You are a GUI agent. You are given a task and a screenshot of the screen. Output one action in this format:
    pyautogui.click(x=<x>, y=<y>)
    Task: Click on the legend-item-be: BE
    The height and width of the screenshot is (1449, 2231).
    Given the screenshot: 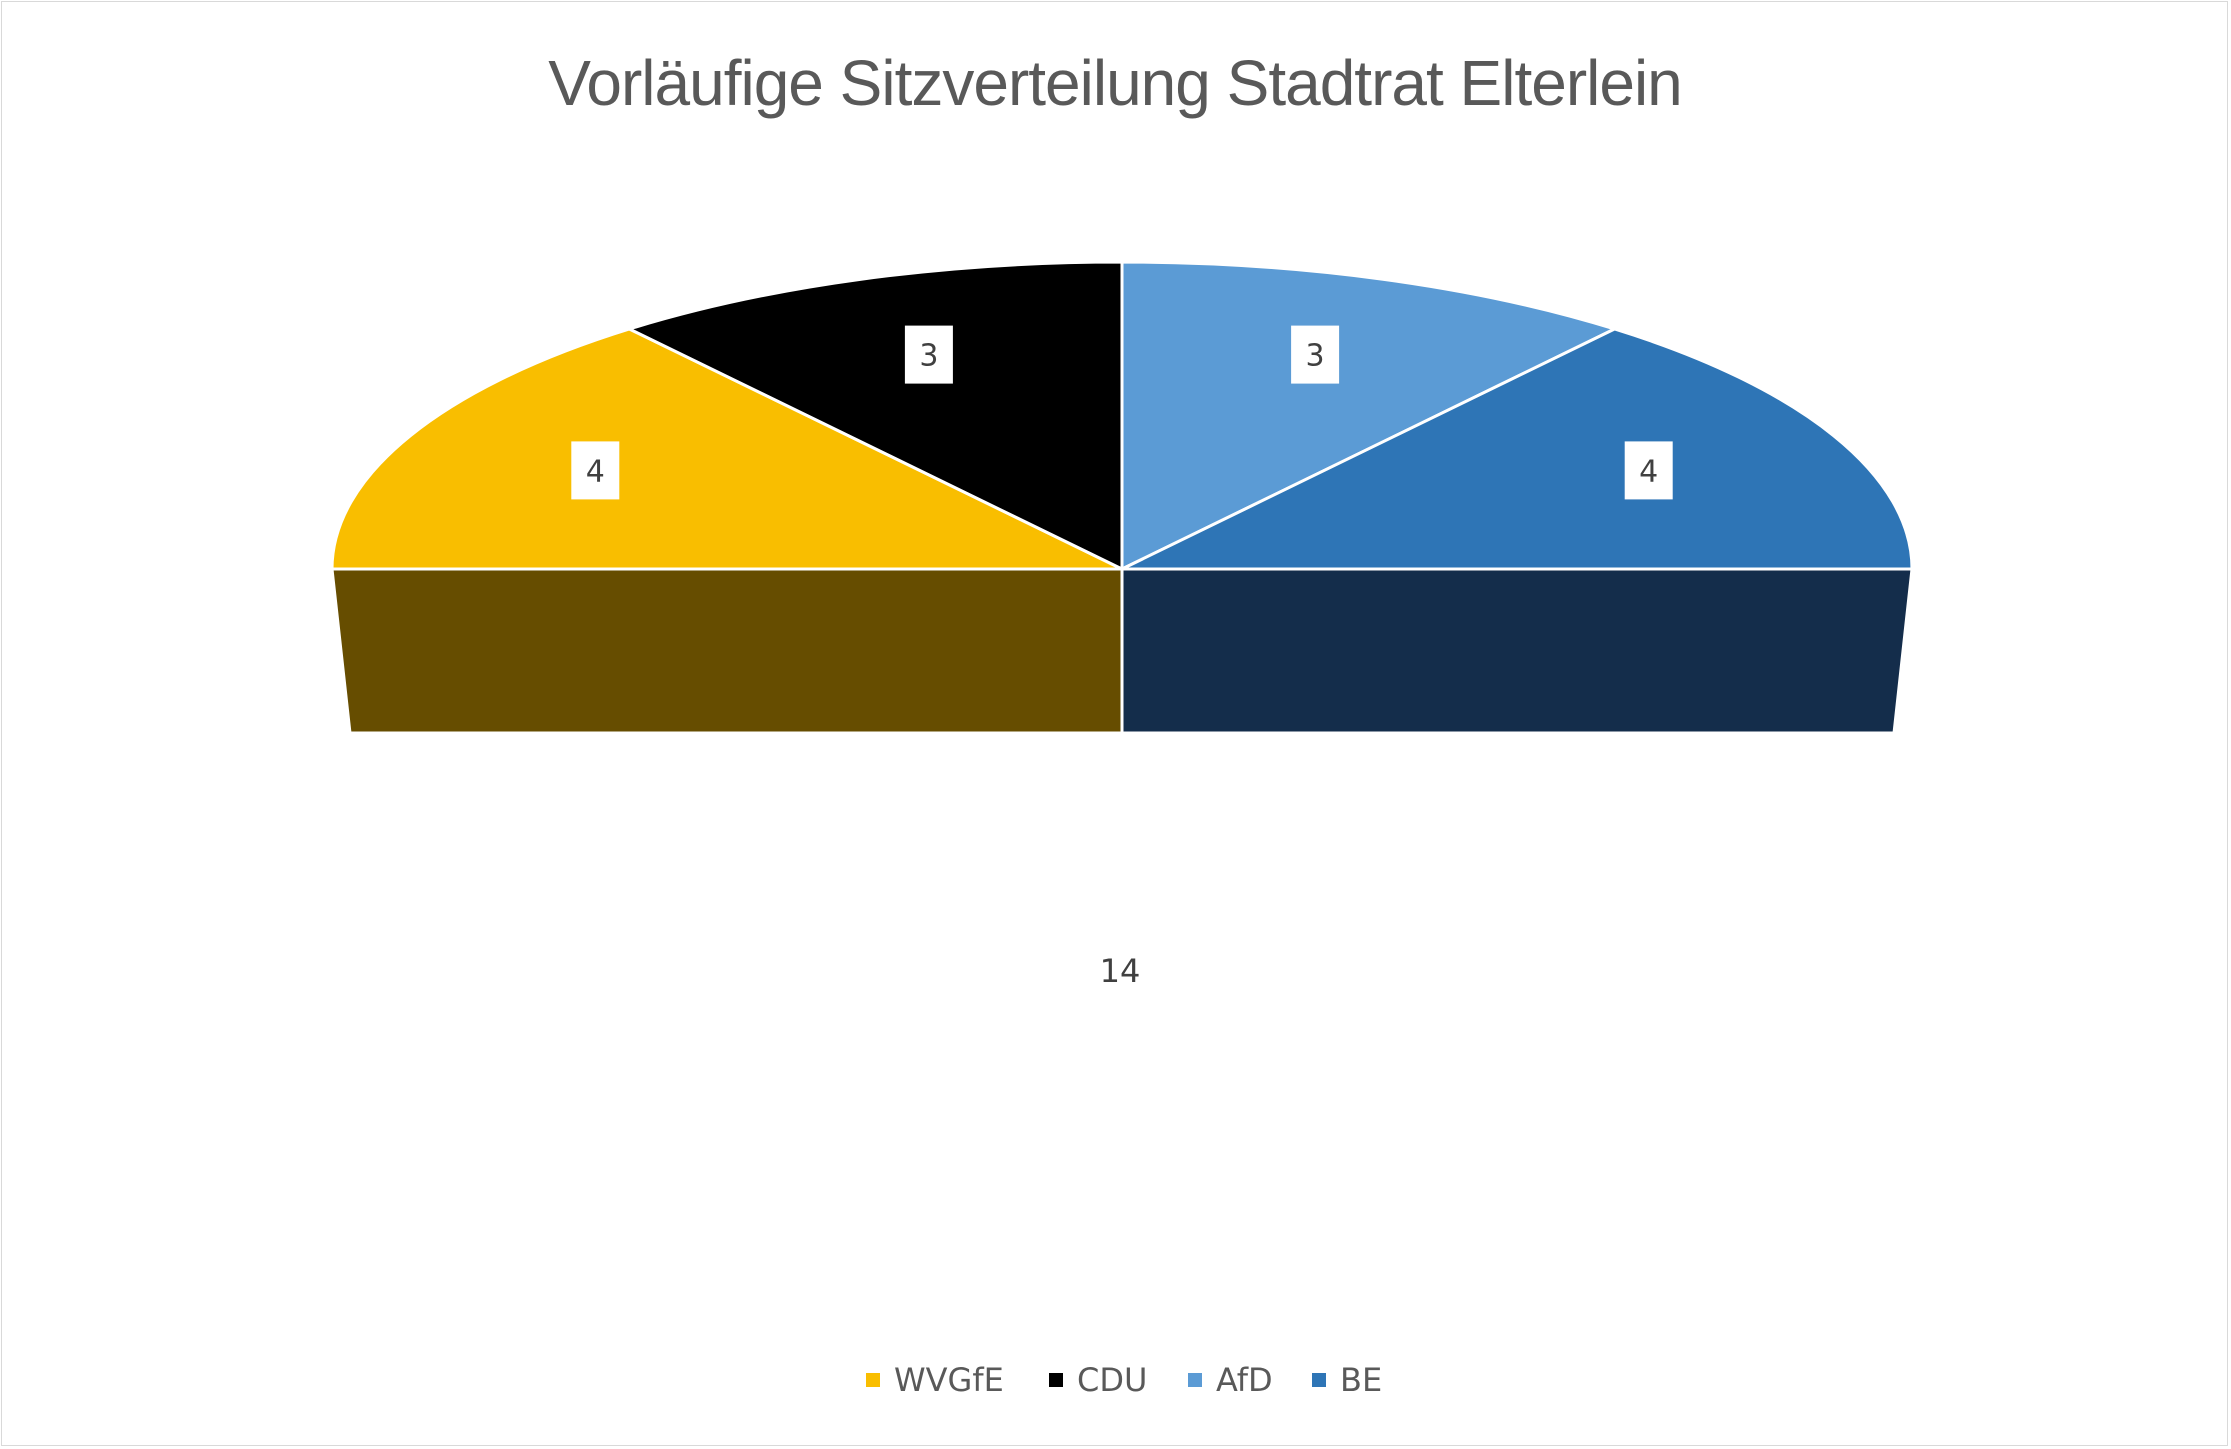 What is the action you would take?
    pyautogui.click(x=1347, y=1380)
    